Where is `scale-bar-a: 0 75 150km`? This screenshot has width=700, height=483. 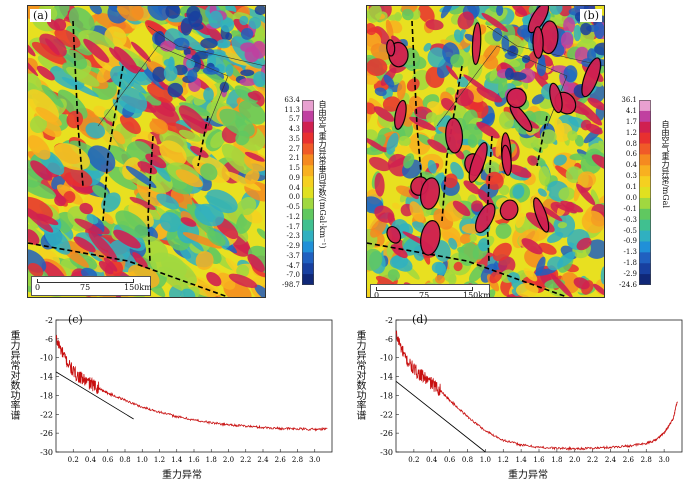 scale-bar-a: 0 75 150km is located at coordinates (91, 286).